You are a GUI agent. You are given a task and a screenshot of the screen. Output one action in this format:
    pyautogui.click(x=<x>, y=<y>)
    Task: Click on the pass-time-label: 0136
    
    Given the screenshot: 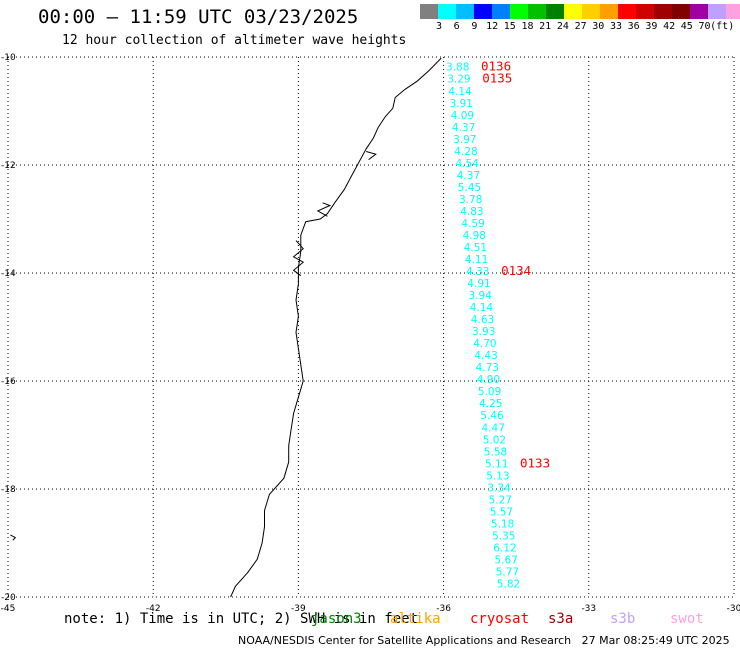 What is the action you would take?
    pyautogui.click(x=496, y=66)
    